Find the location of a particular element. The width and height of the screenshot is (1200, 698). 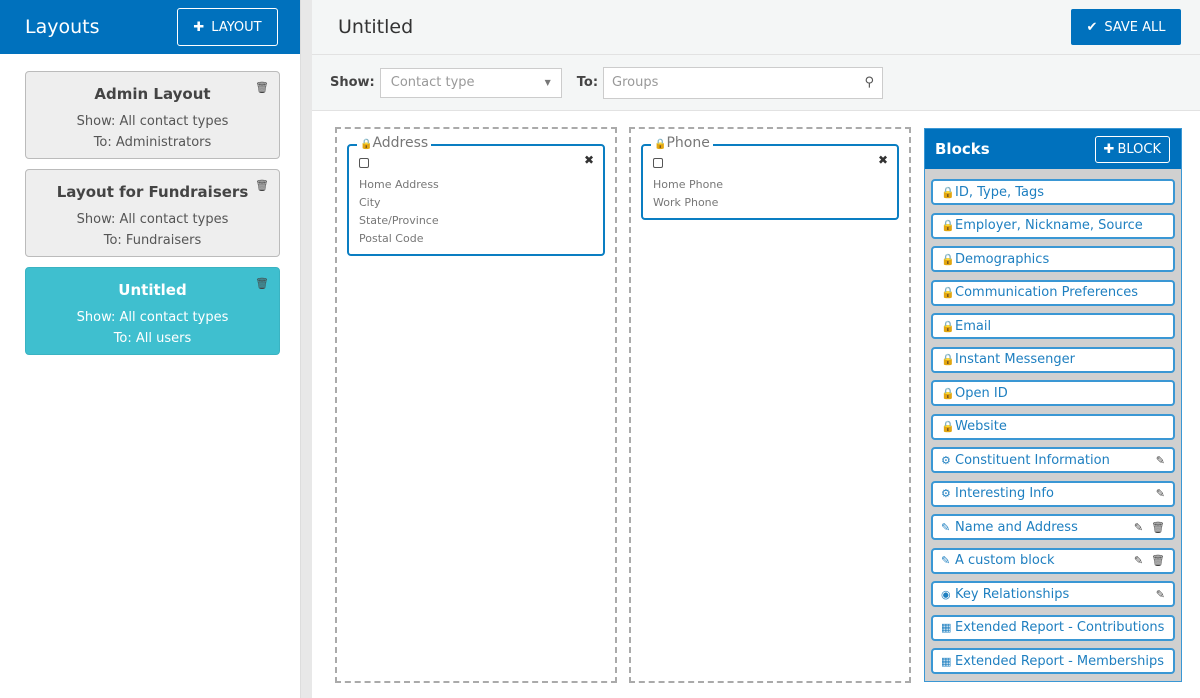

filter-bar: Show: Contact type ▼ To: Groups ⚲ is located at coordinates (756, 83).